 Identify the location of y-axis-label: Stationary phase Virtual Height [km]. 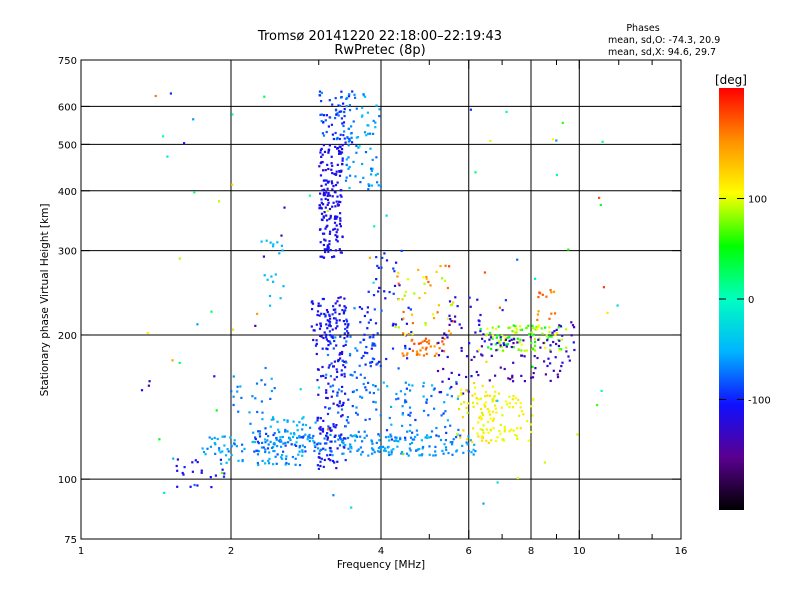
(45, 300).